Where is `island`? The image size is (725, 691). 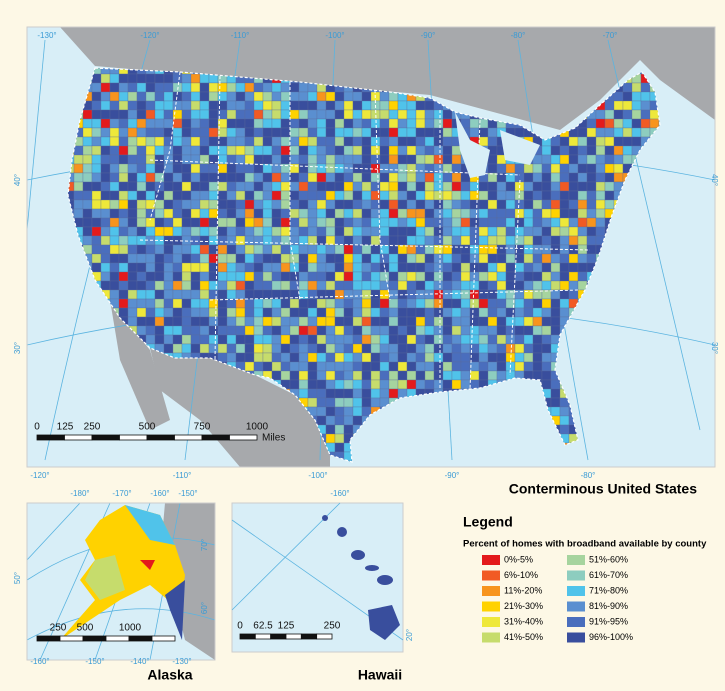
island is located at coordinates (358, 555).